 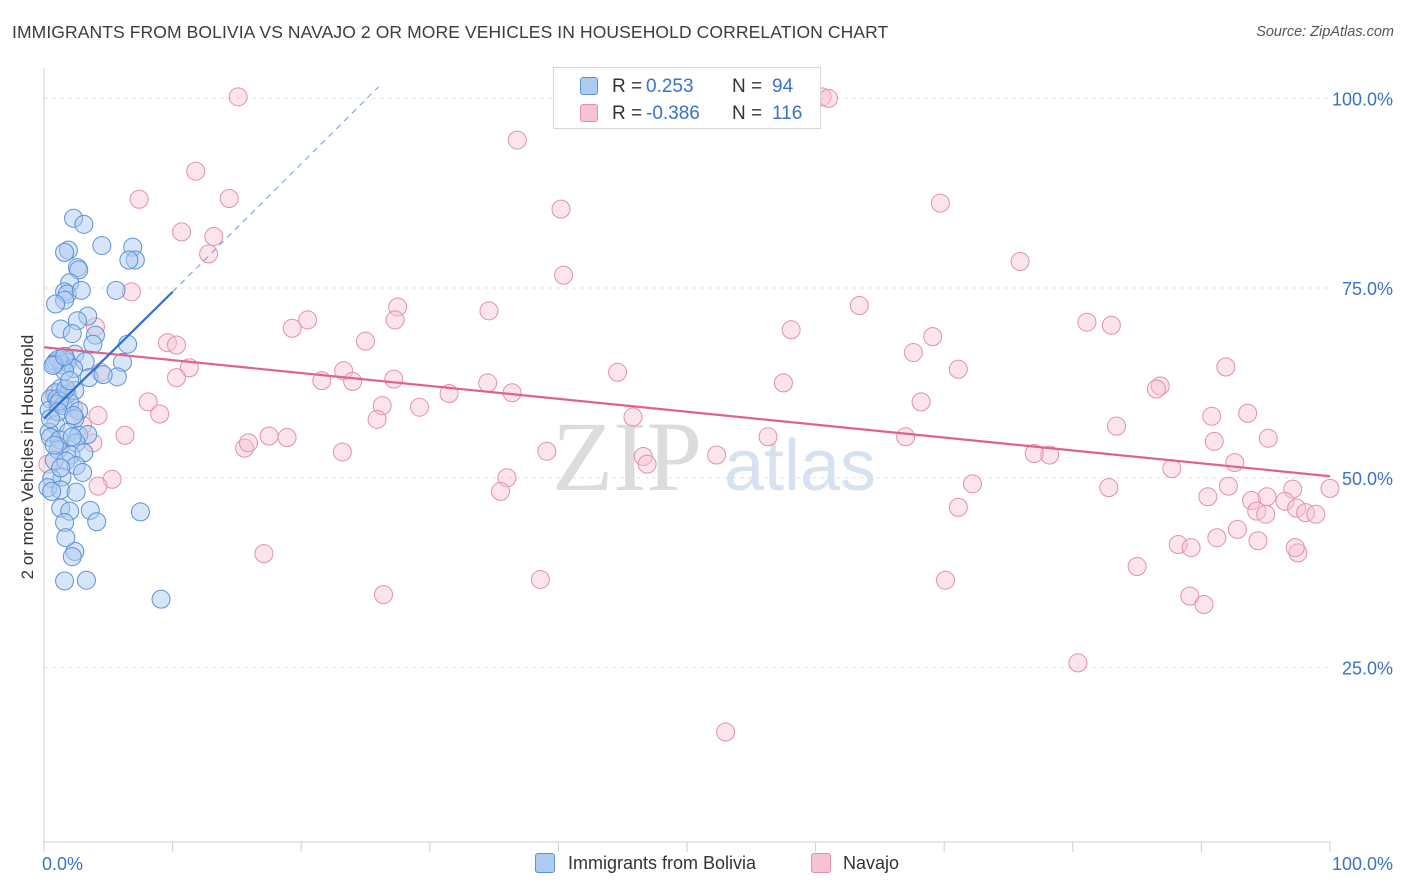 What do you see at coordinates (1367, 668) in the screenshot?
I see `y-tick-label: 25.0%` at bounding box center [1367, 668].